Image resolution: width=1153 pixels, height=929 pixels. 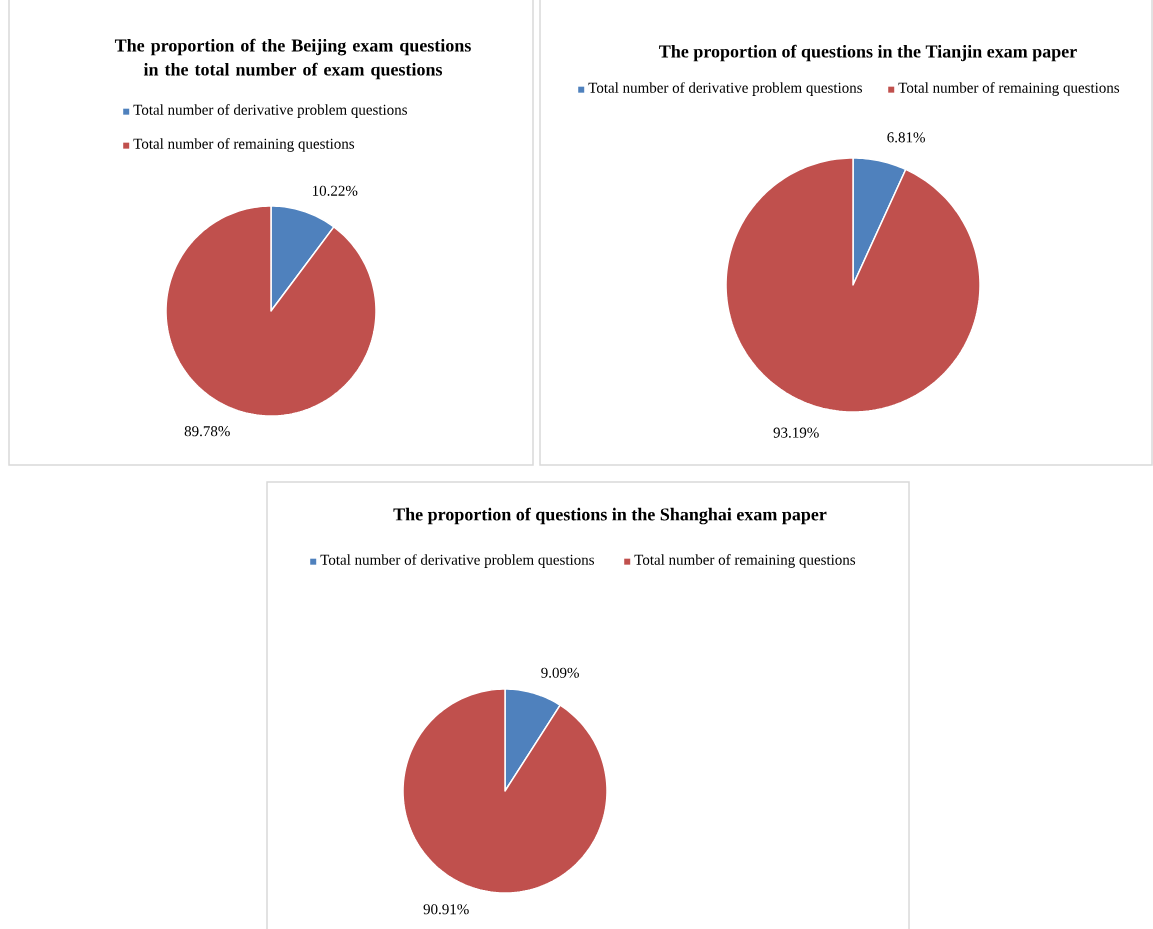 I want to click on chart-title: The proportion of questions in the Shanghai exam paper, so click(x=610, y=516).